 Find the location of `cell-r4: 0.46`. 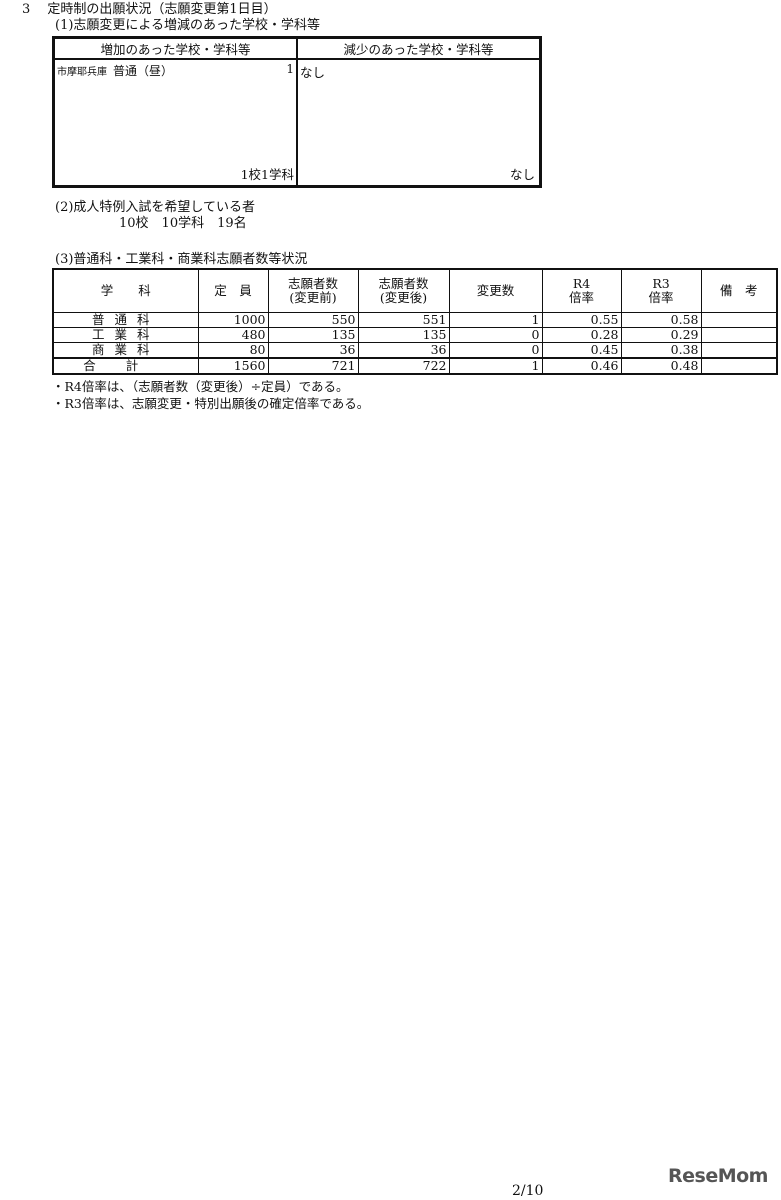

cell-r4: 0.46 is located at coordinates (581, 366).